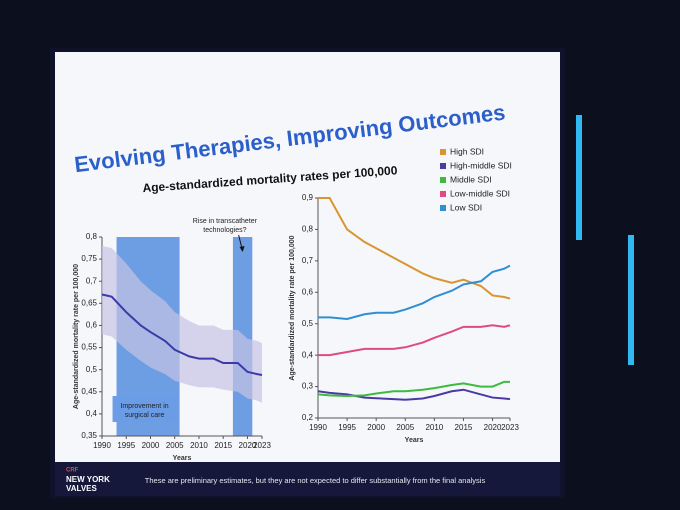  Describe the element at coordinates (144, 406) in the screenshot. I see `annotation: Improvement in` at that location.